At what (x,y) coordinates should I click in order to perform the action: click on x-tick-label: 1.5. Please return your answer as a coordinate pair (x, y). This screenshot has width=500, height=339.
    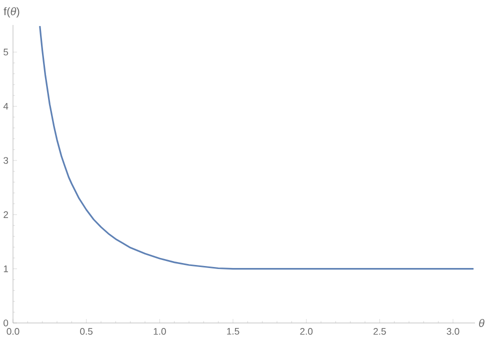
    Looking at the image, I should click on (233, 331).